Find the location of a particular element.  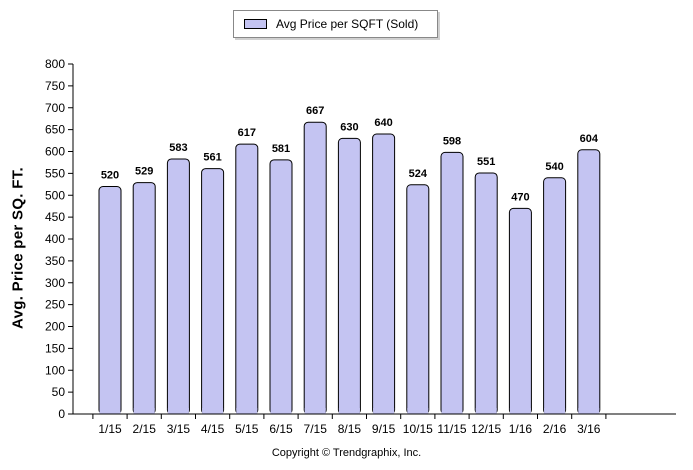

data-label-4-15: 561 is located at coordinates (212, 158).